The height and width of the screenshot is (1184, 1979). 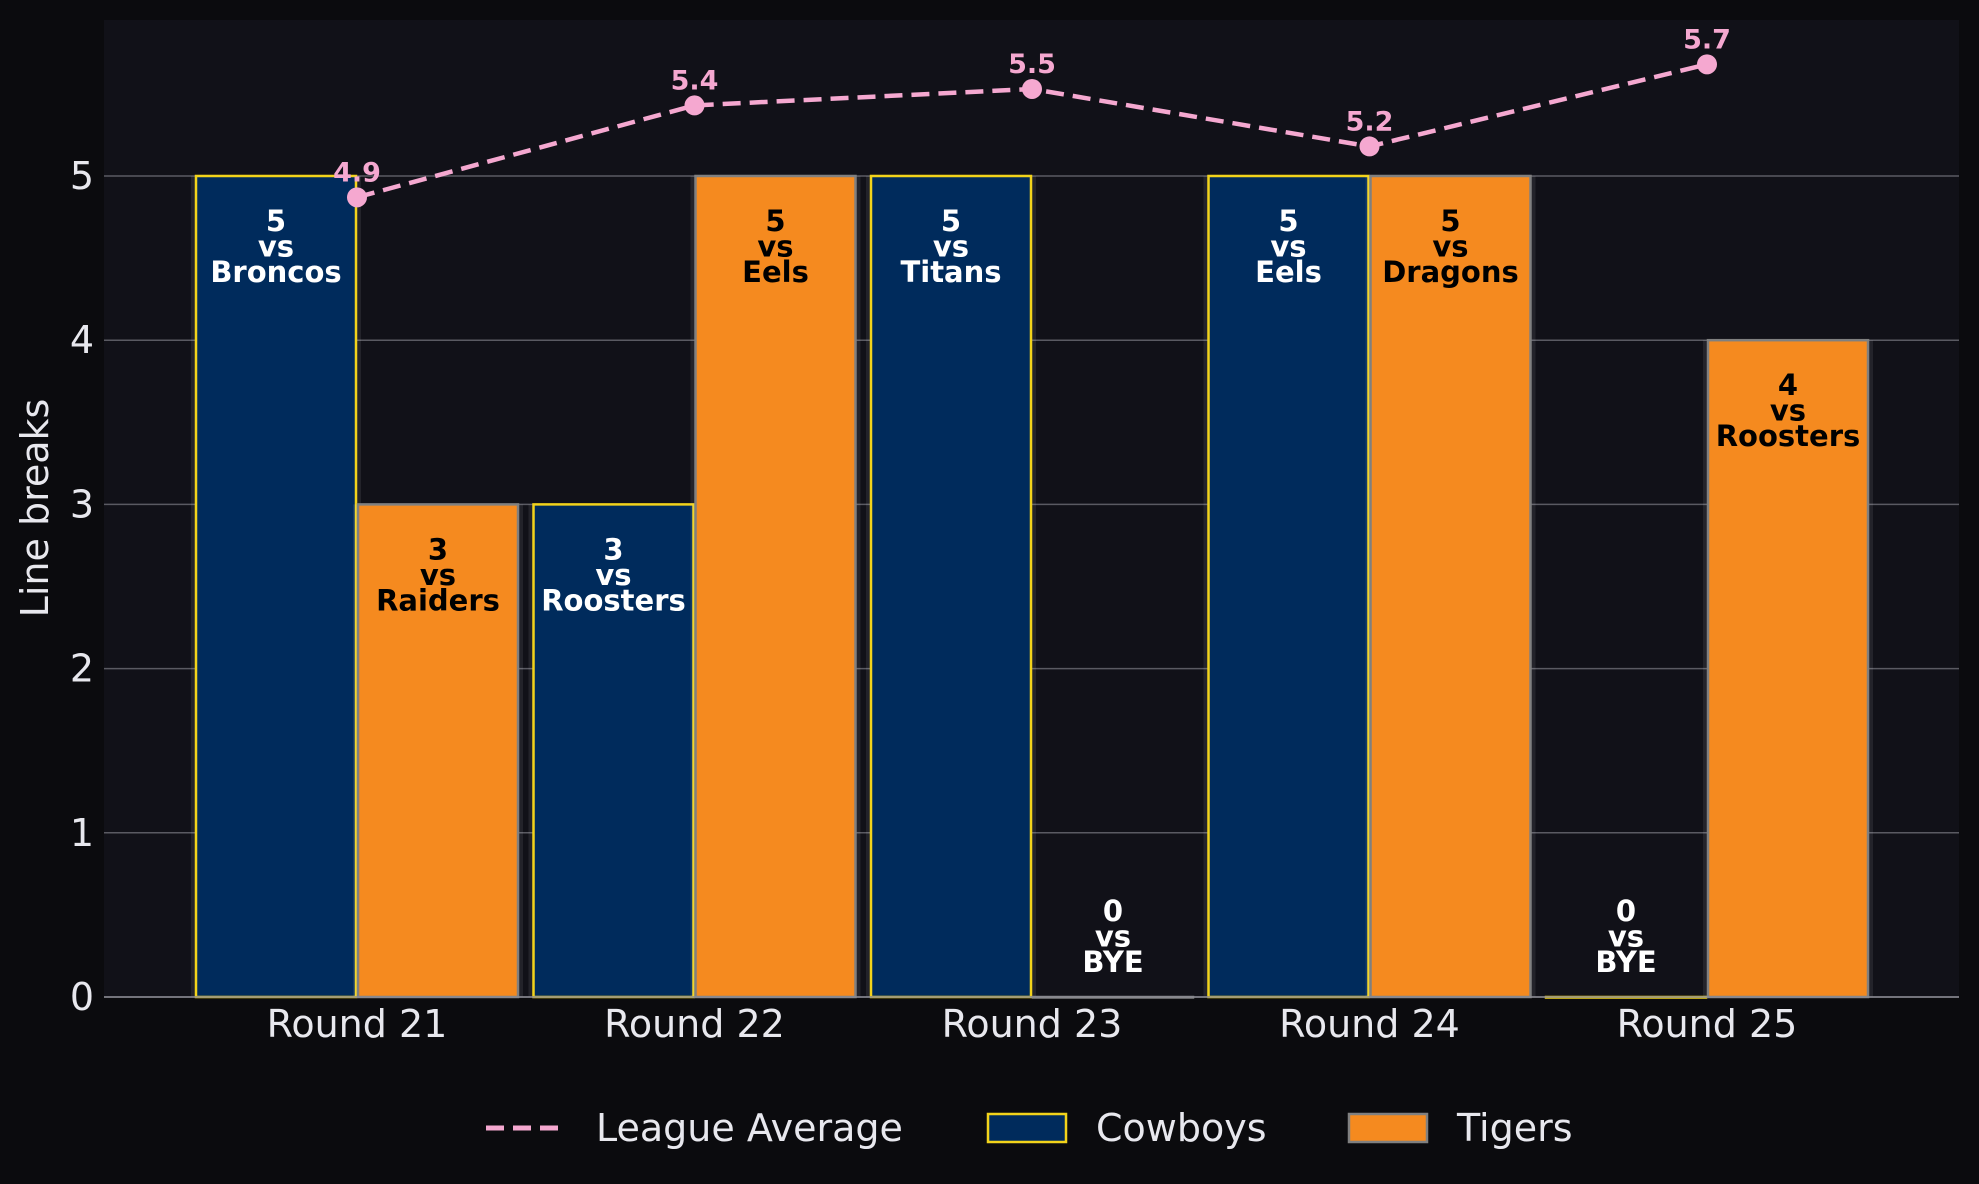 What do you see at coordinates (1788, 385) in the screenshot?
I see `bar-label: 4` at bounding box center [1788, 385].